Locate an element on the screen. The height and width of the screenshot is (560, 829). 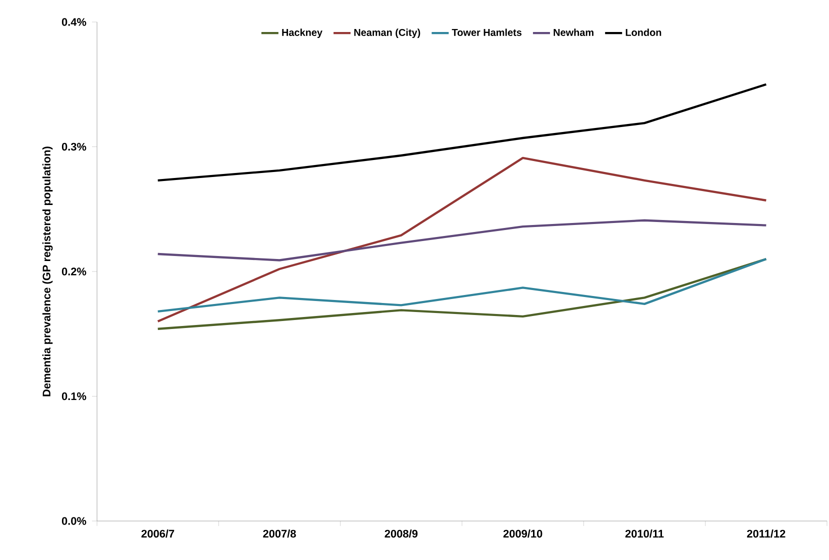
y-tick-label: 0.4% is located at coordinates (74, 22).